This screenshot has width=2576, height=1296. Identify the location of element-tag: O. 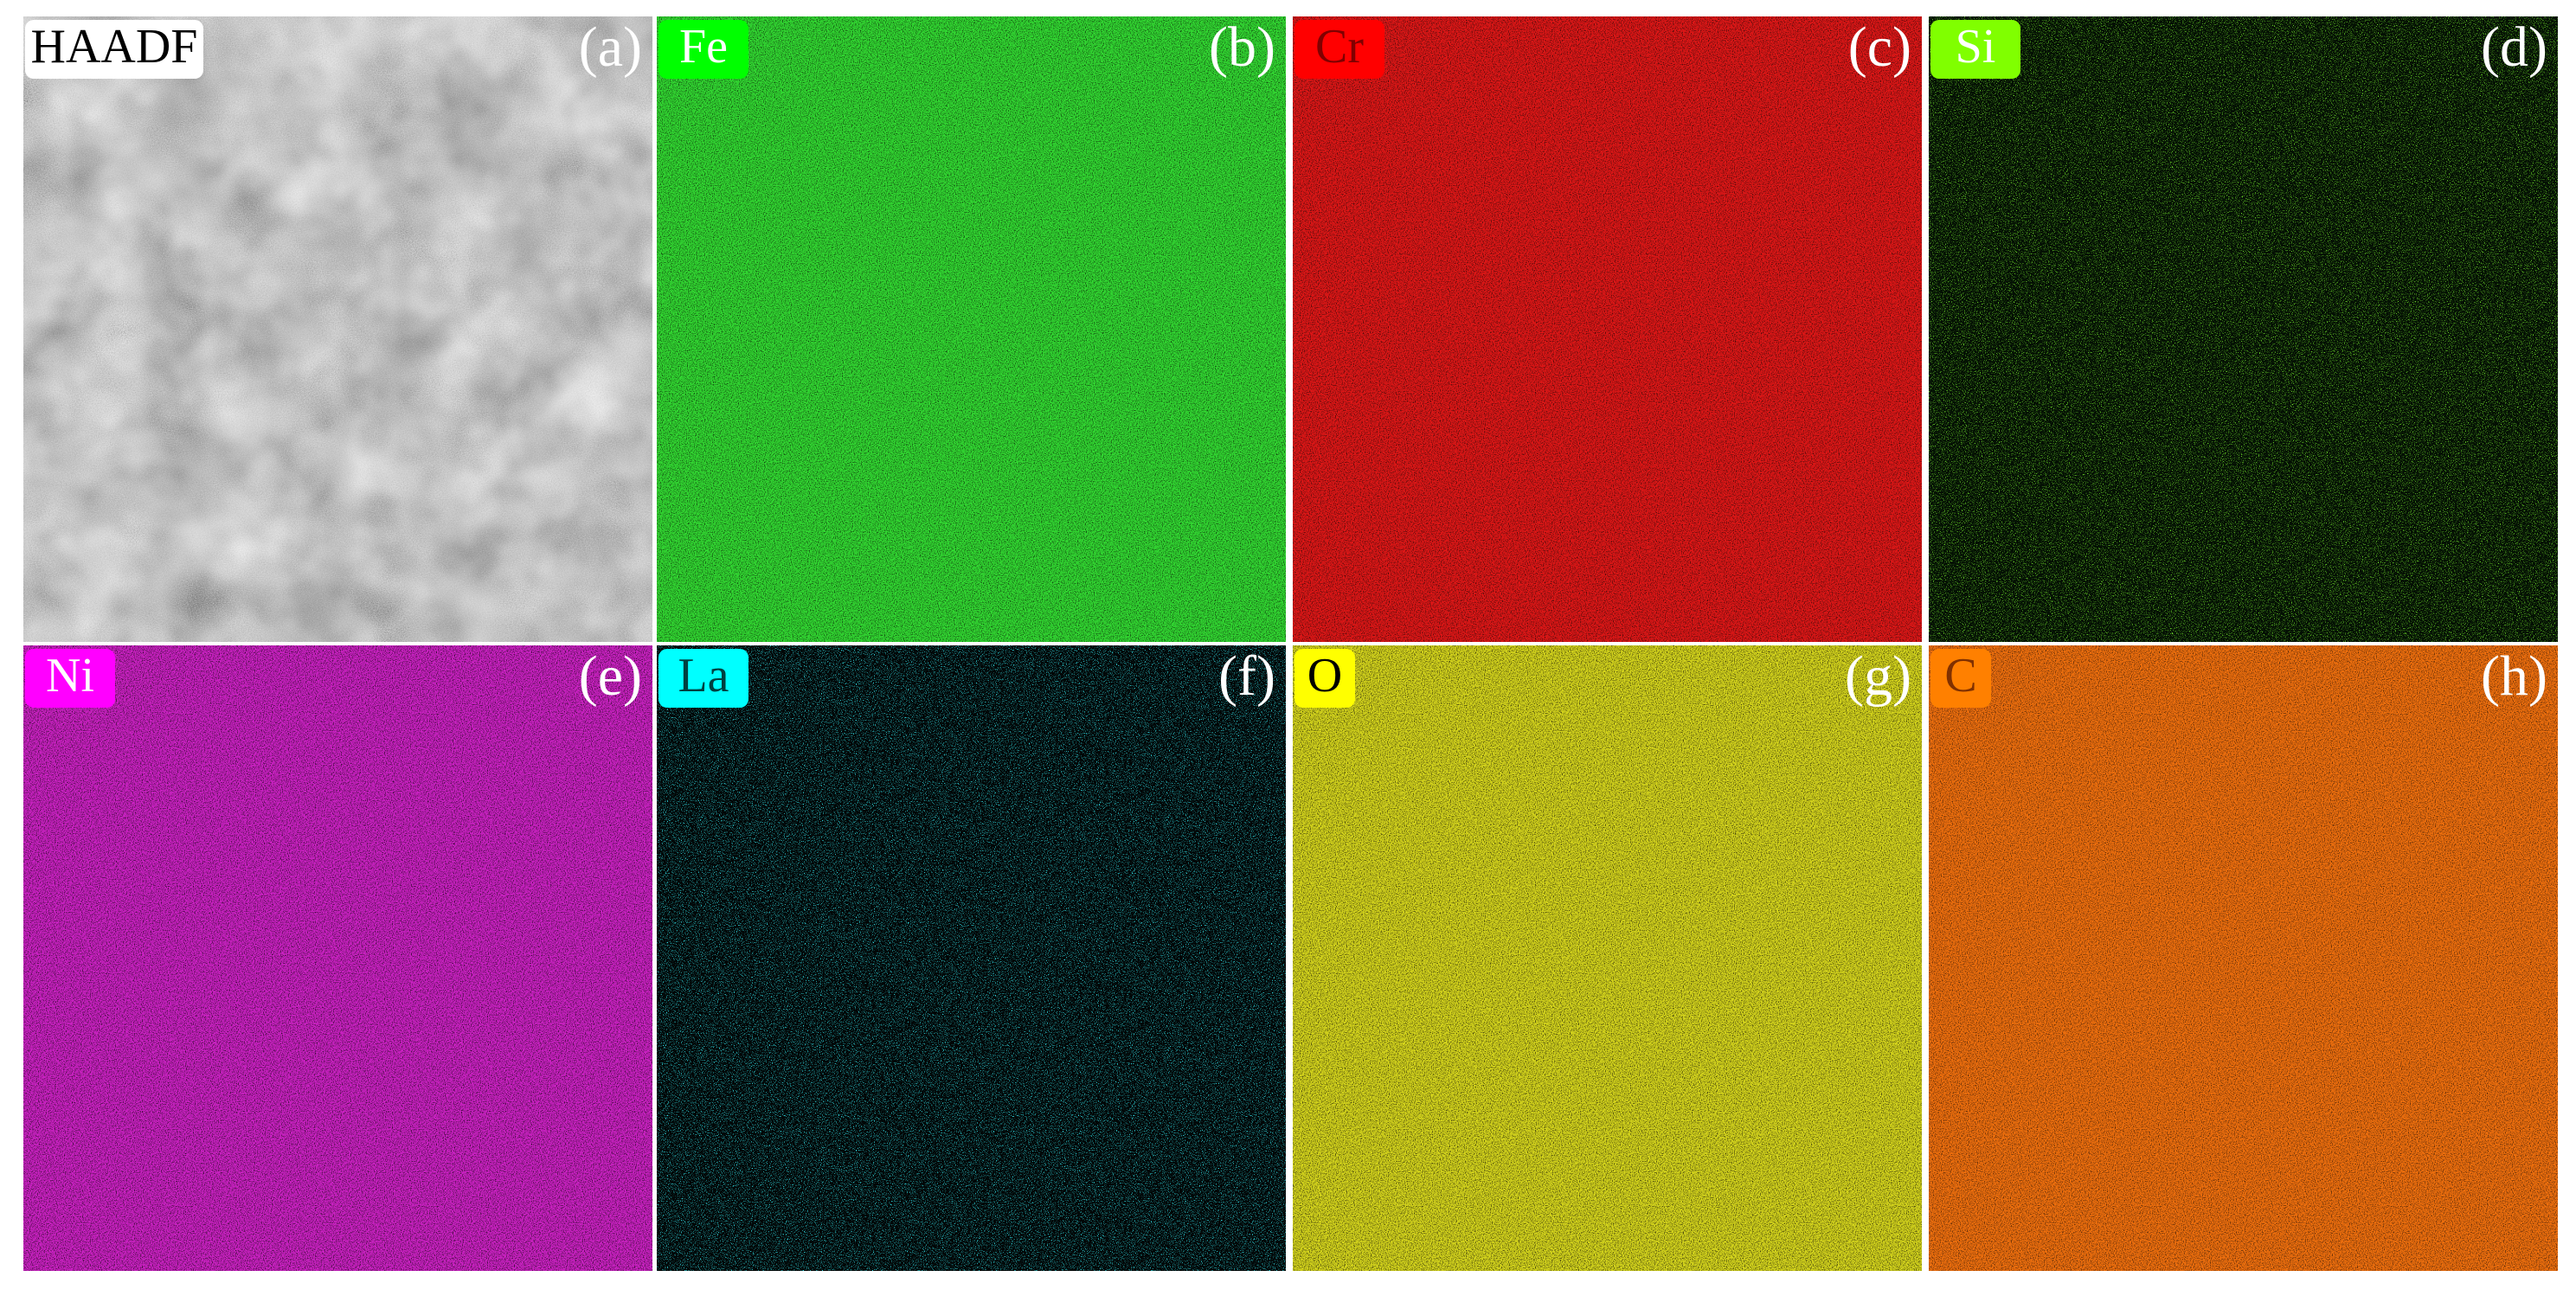
(1324, 676).